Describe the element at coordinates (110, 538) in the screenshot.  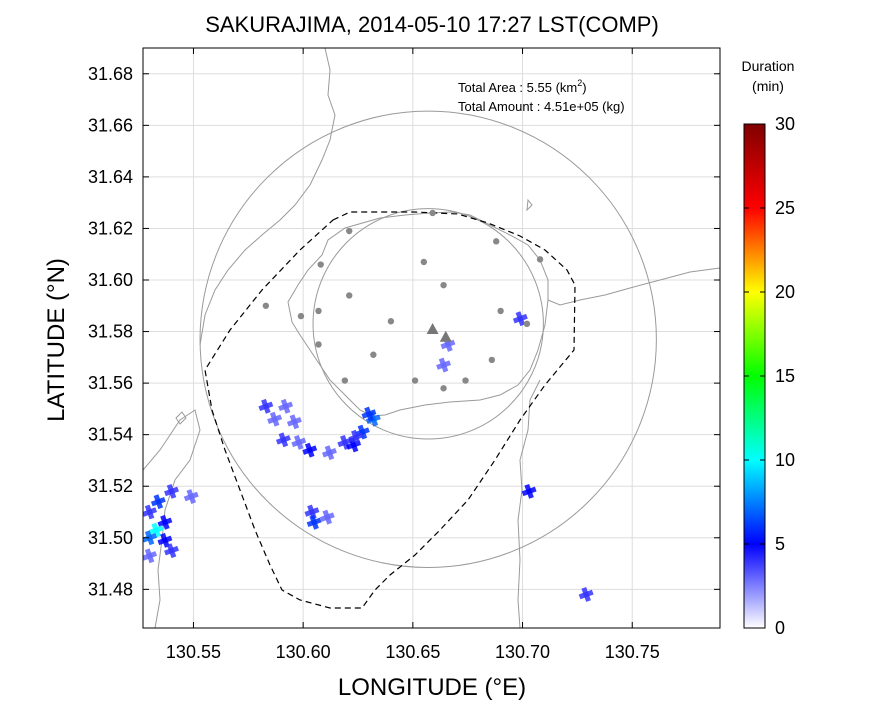
I see `y-tick-label: 31.50` at that location.